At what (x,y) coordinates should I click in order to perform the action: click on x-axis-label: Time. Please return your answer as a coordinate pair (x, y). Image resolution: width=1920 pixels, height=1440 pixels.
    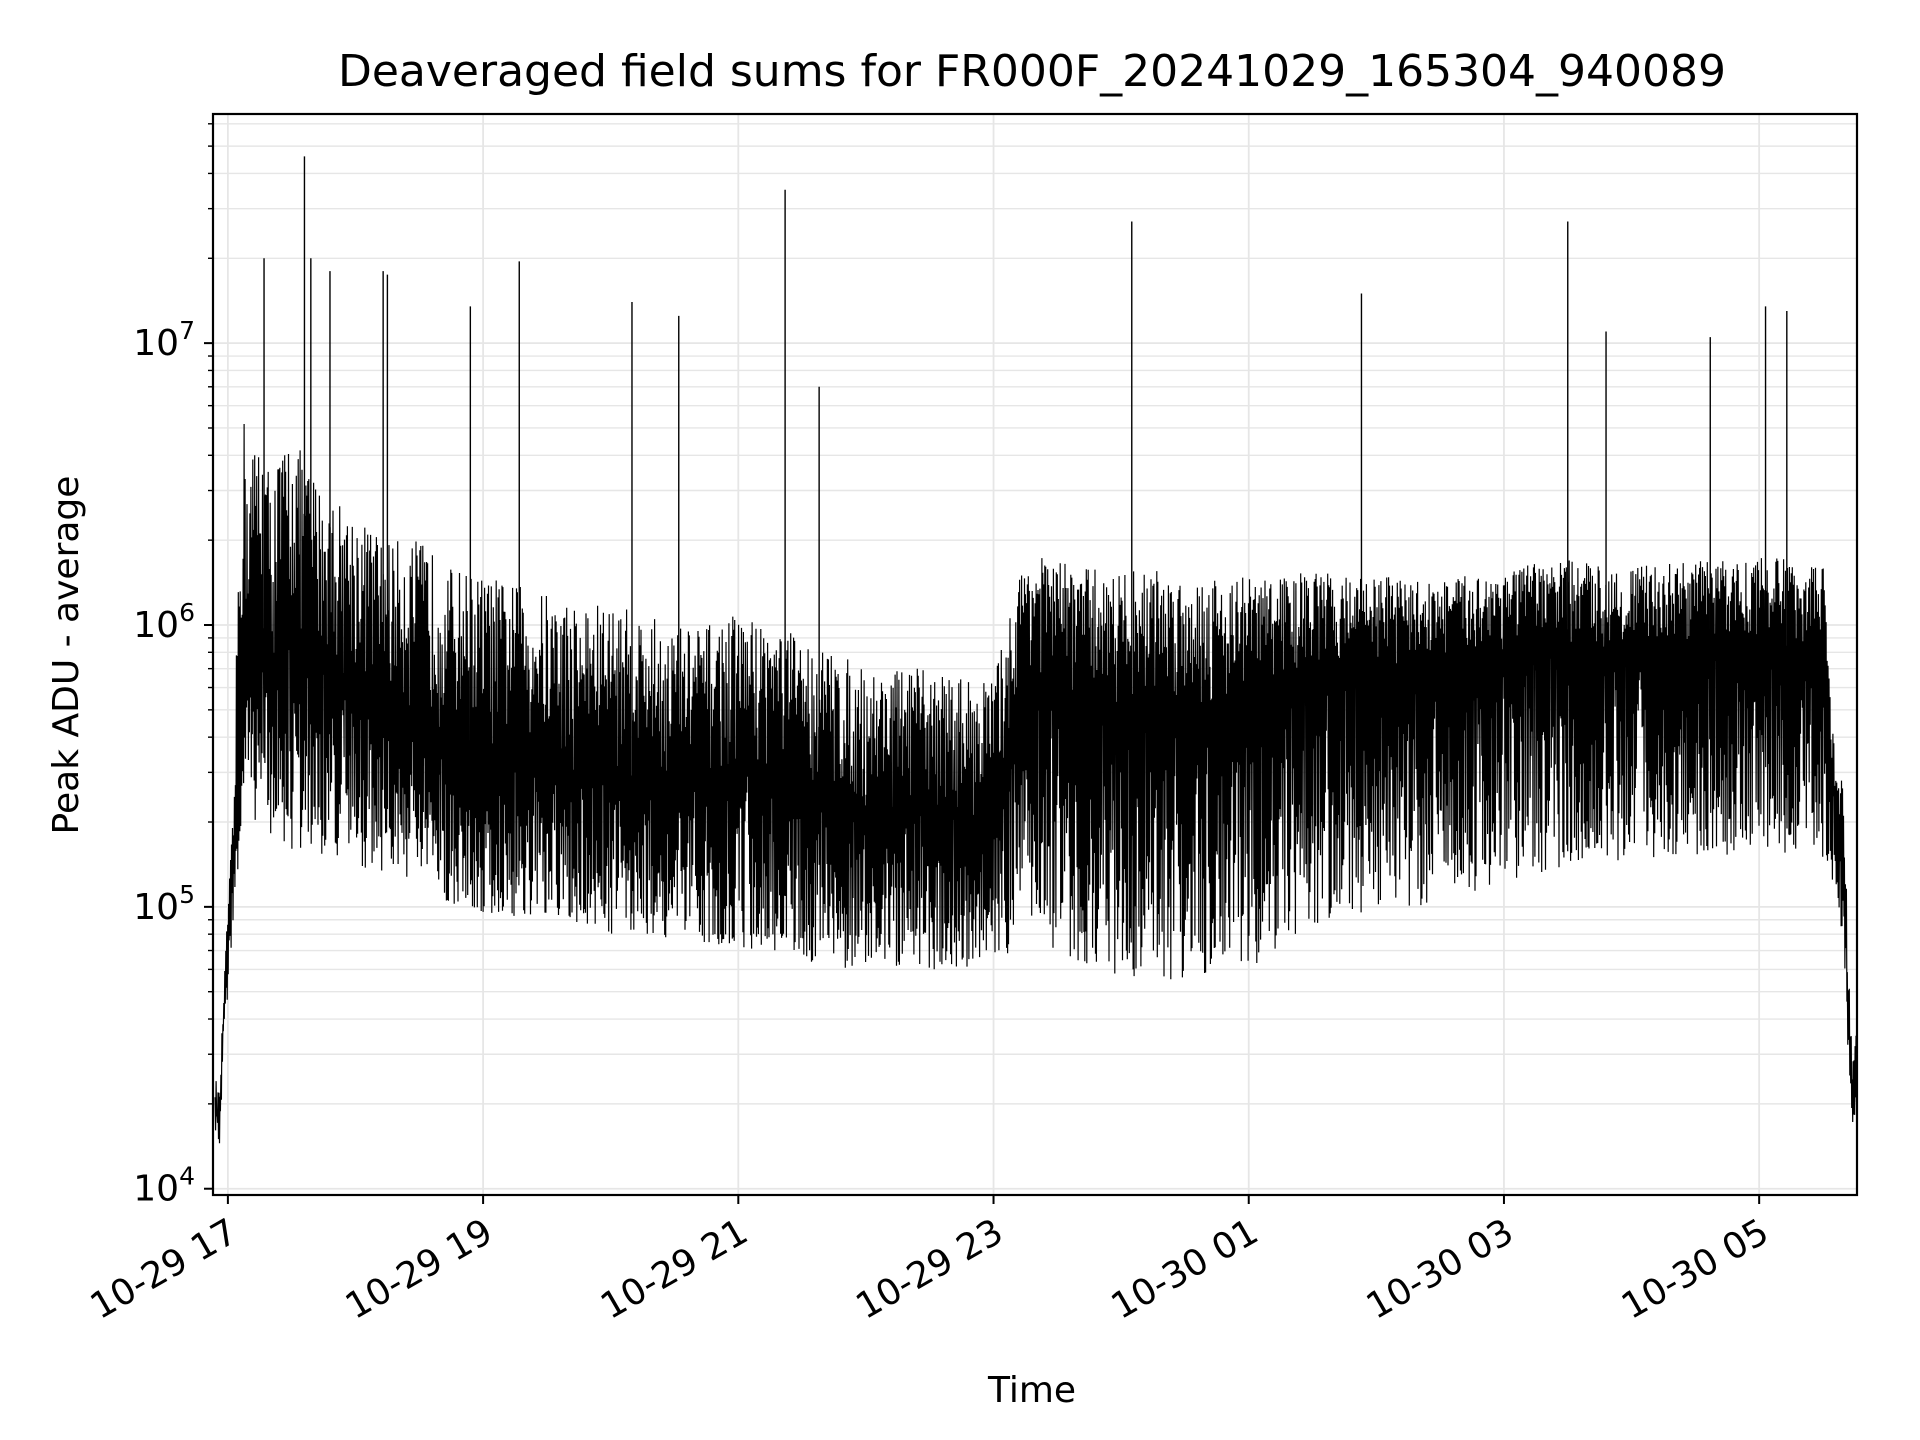
    Looking at the image, I should click on (1031, 1390).